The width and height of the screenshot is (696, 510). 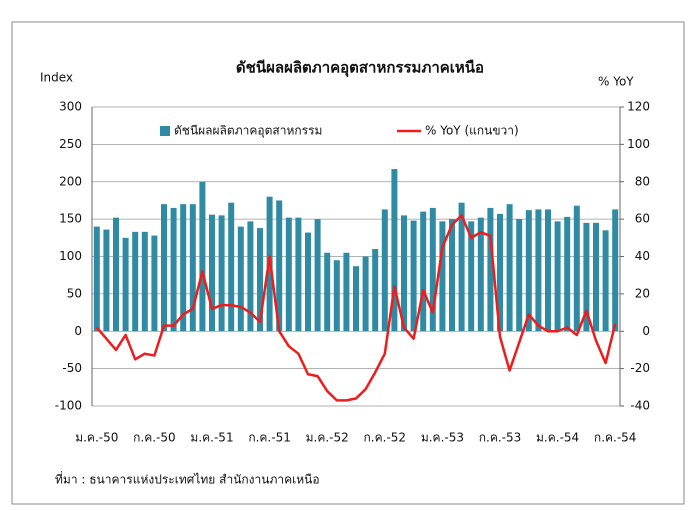 I want to click on x-tick-label: ม.ค.-50, so click(x=96, y=438).